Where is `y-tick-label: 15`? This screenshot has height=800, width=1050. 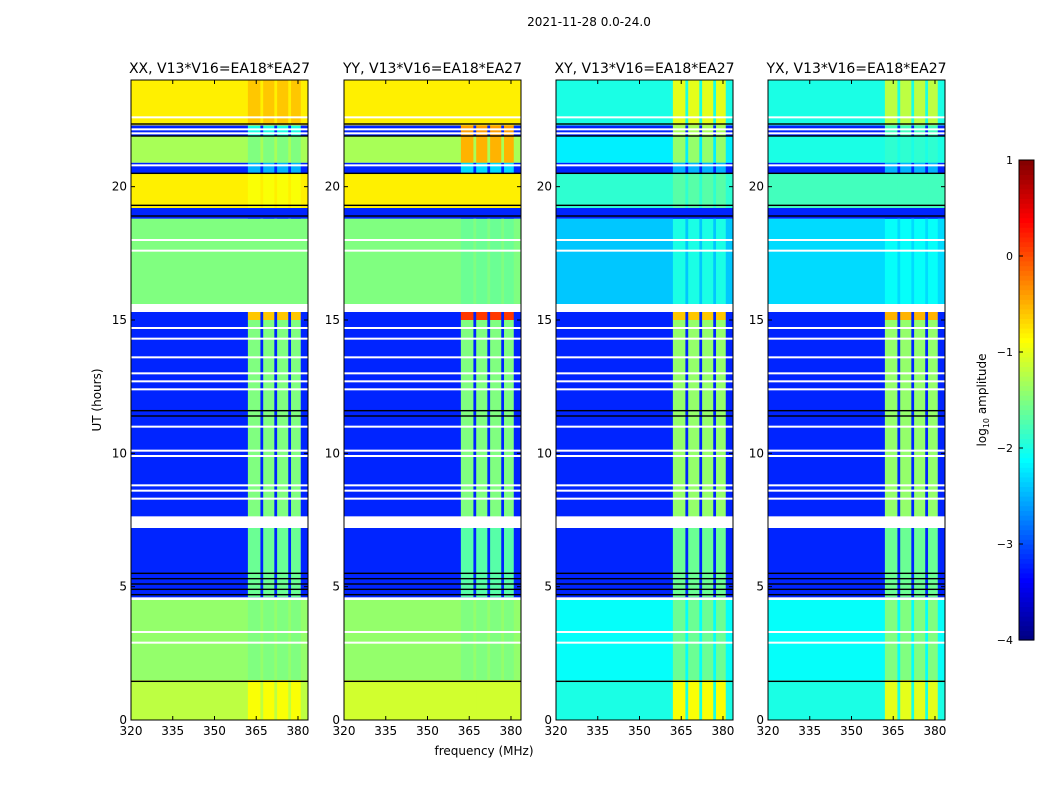 y-tick-label: 15 is located at coordinates (756, 320).